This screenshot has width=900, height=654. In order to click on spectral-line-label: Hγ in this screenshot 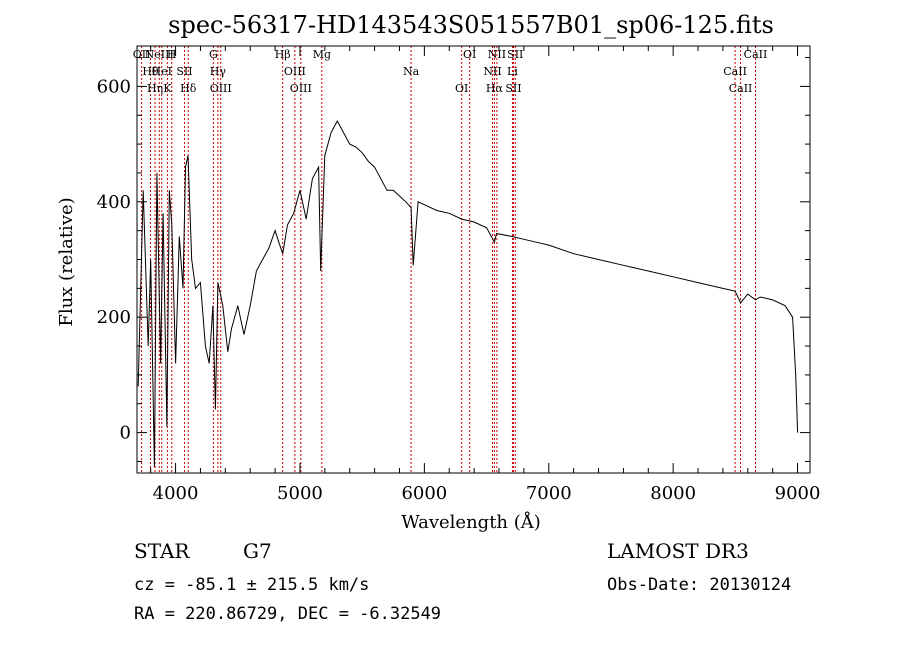, I will do `click(218, 71)`.